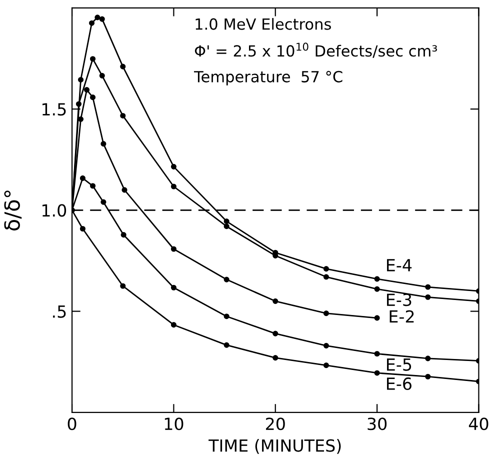 This screenshot has width=490, height=466. I want to click on annotation: Temperature 57 °C, so click(268, 78).